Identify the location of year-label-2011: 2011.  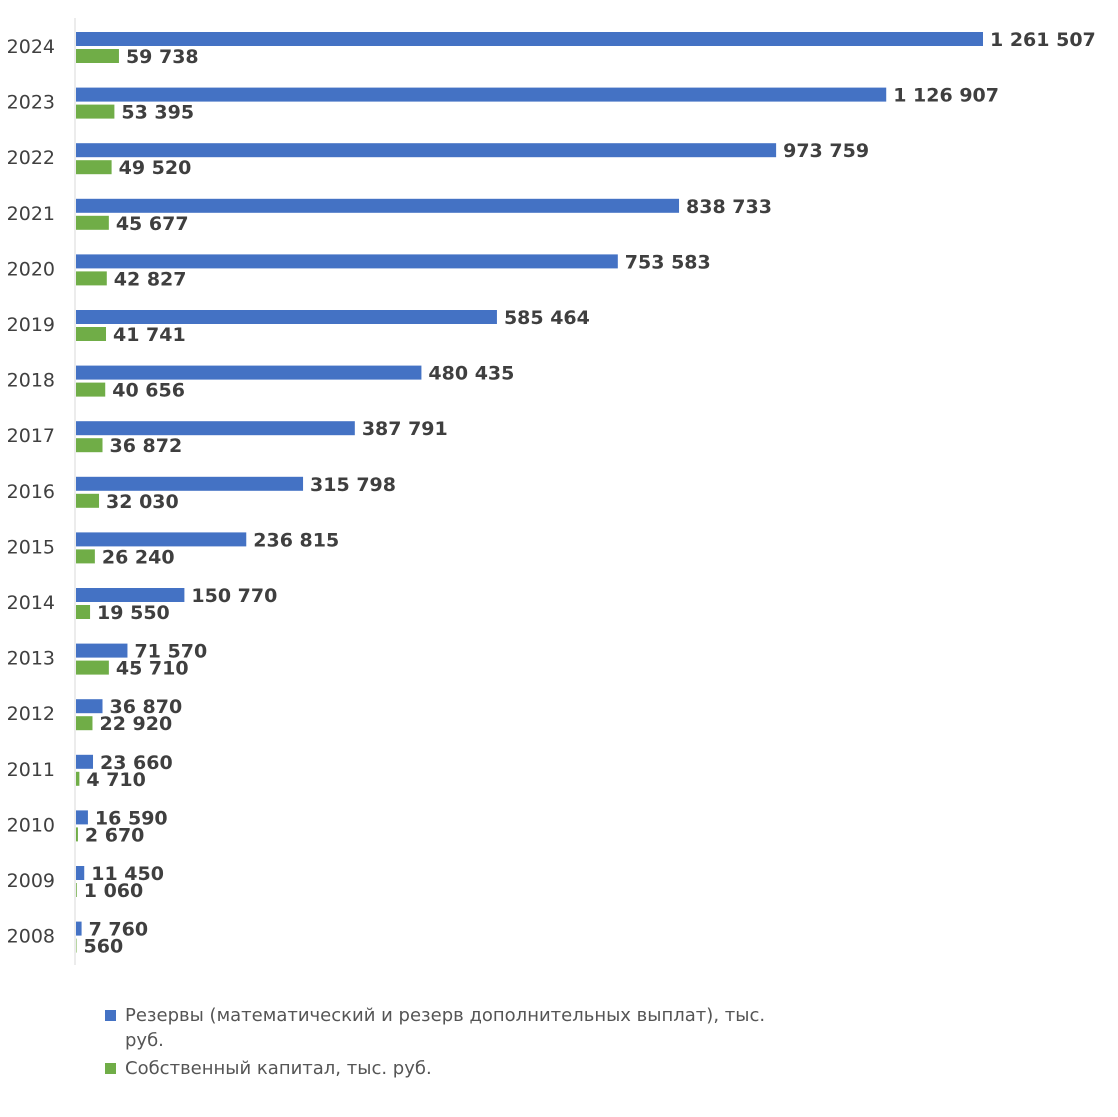
(31, 770).